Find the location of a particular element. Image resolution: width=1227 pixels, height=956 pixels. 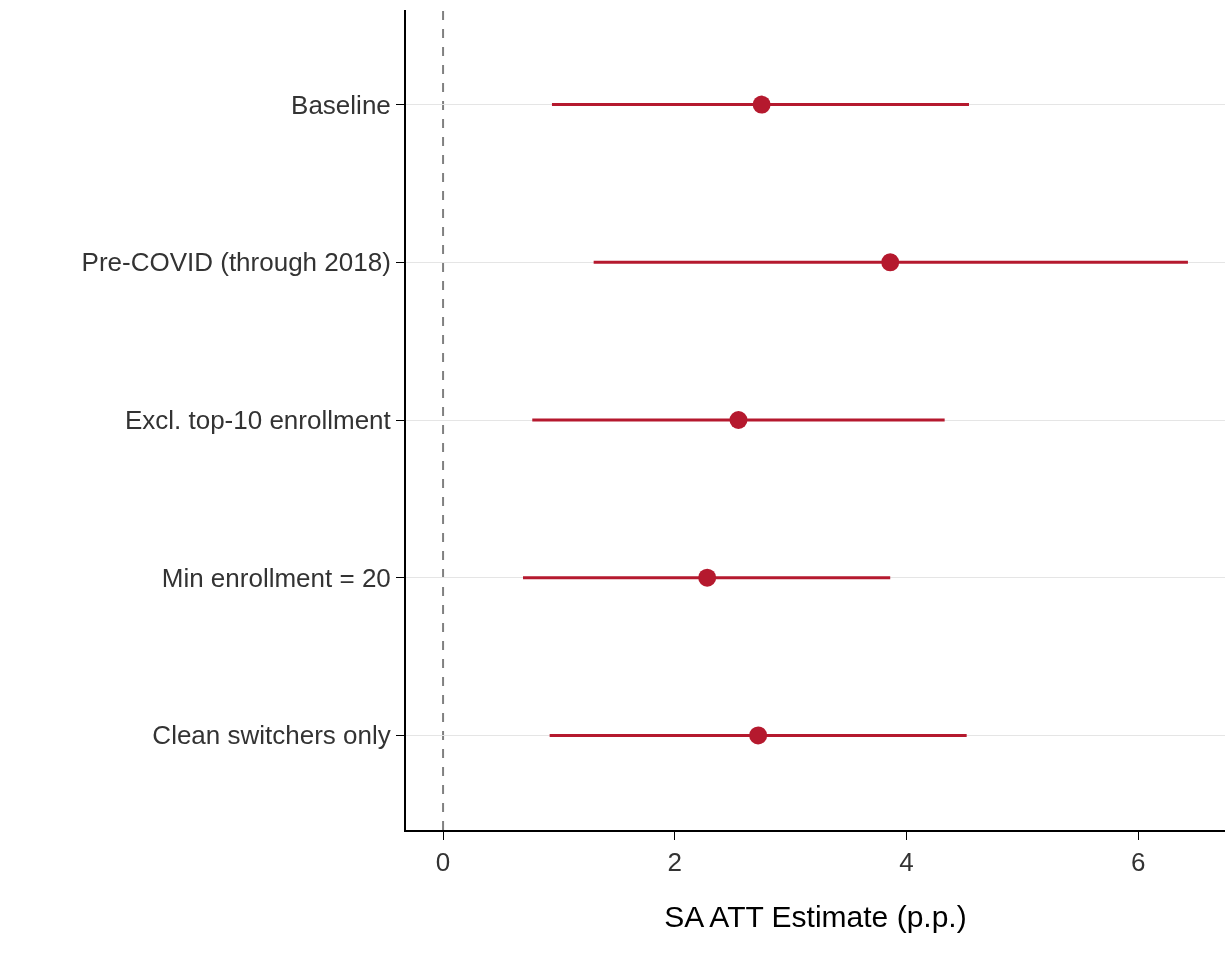

x-tick-label: 4 is located at coordinates (906, 862).